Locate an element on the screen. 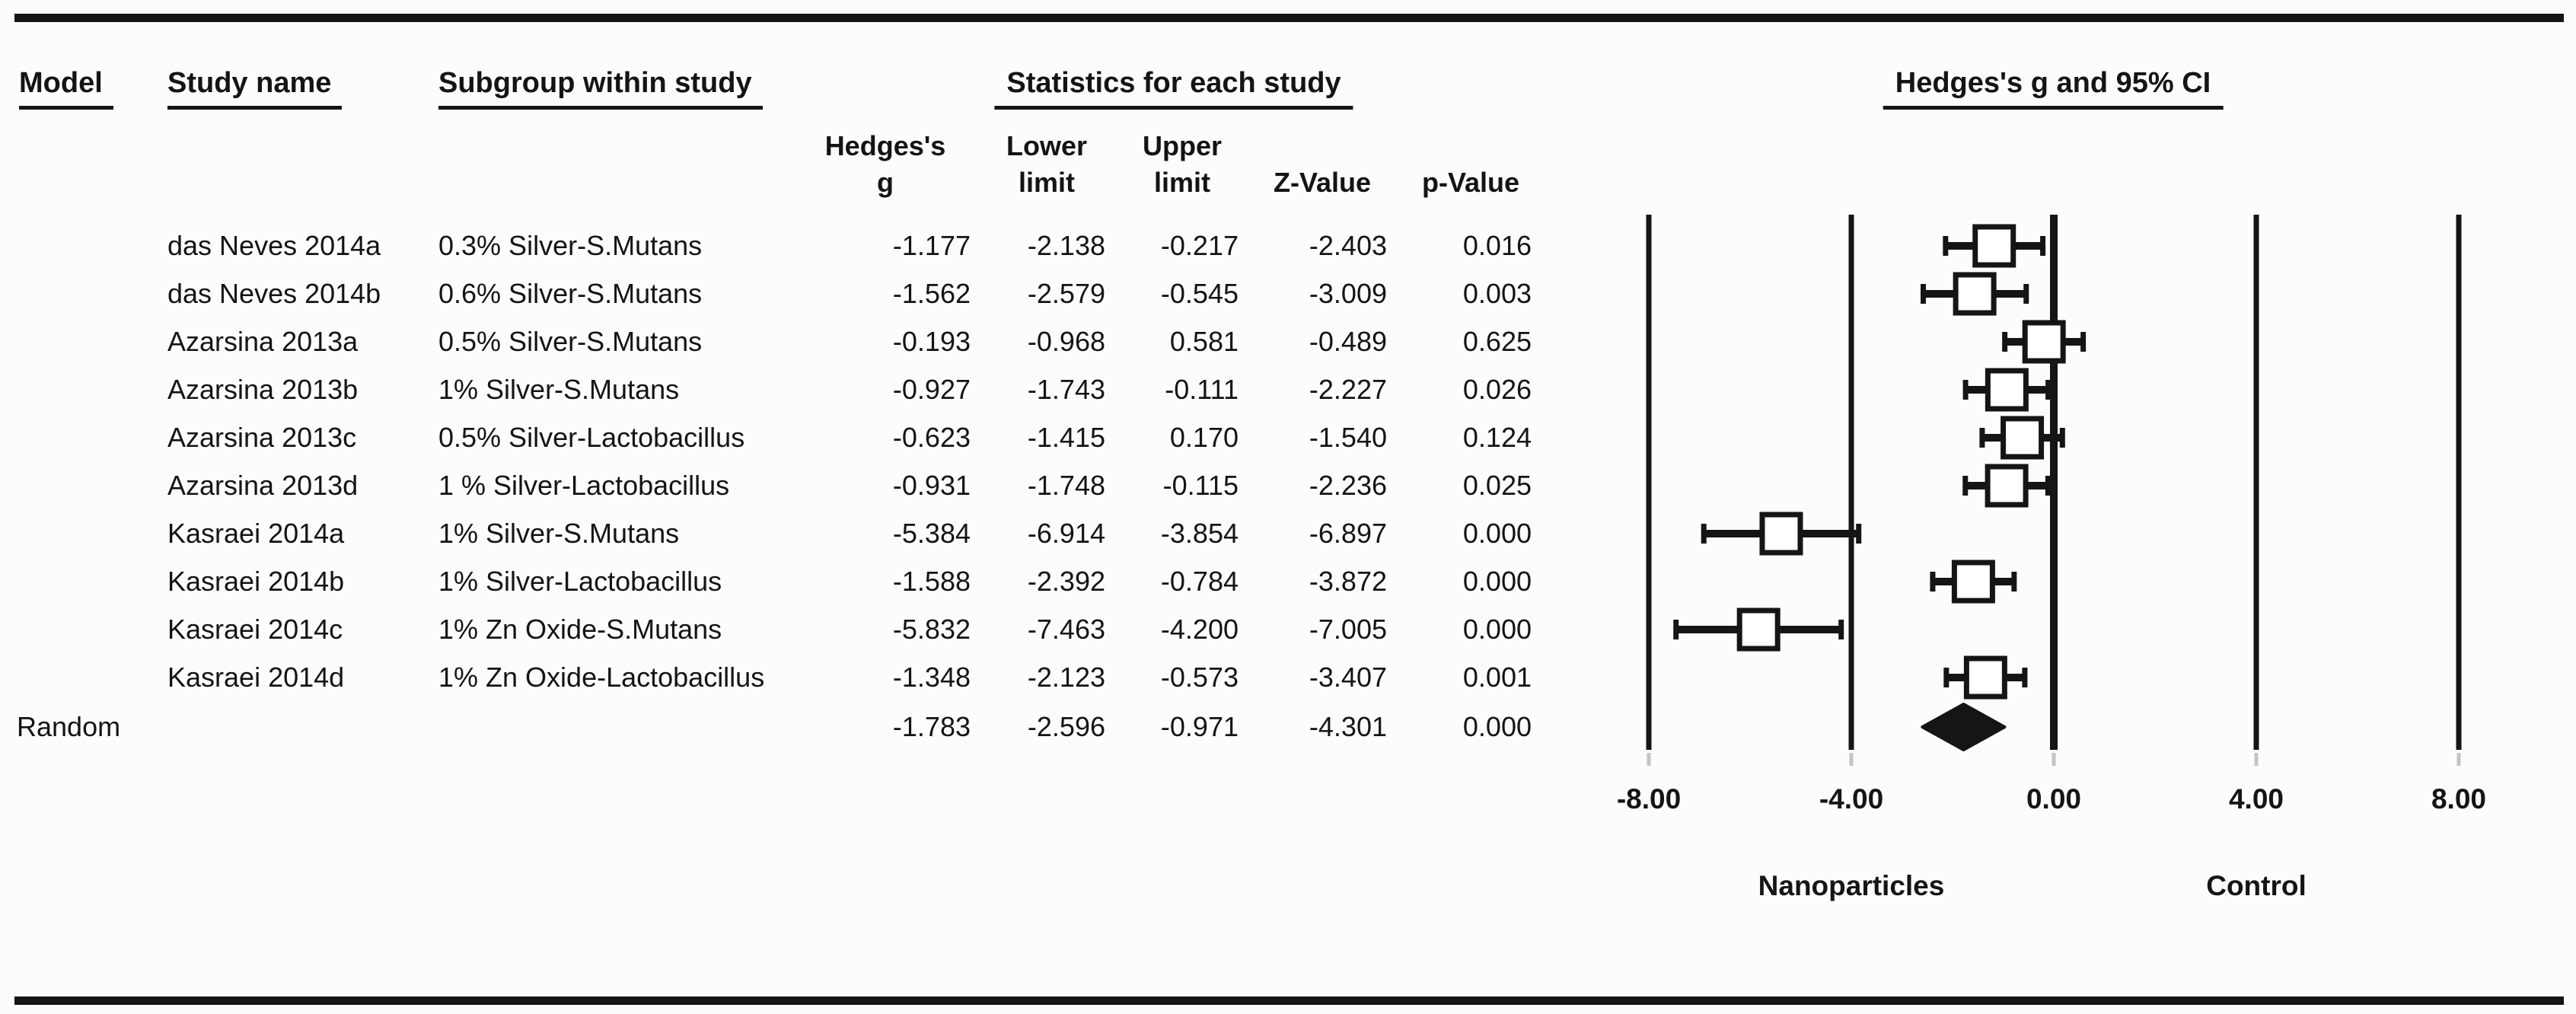 This screenshot has width=2576, height=1014. cell-upper: -0.115 is located at coordinates (1200, 485).